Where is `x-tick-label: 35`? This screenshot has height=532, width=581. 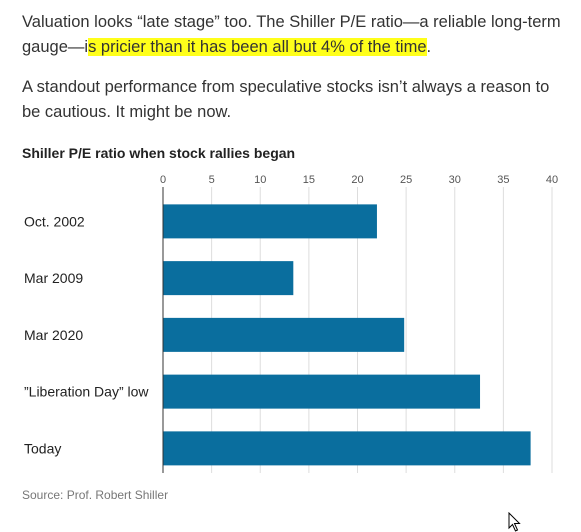 x-tick-label: 35 is located at coordinates (503, 180).